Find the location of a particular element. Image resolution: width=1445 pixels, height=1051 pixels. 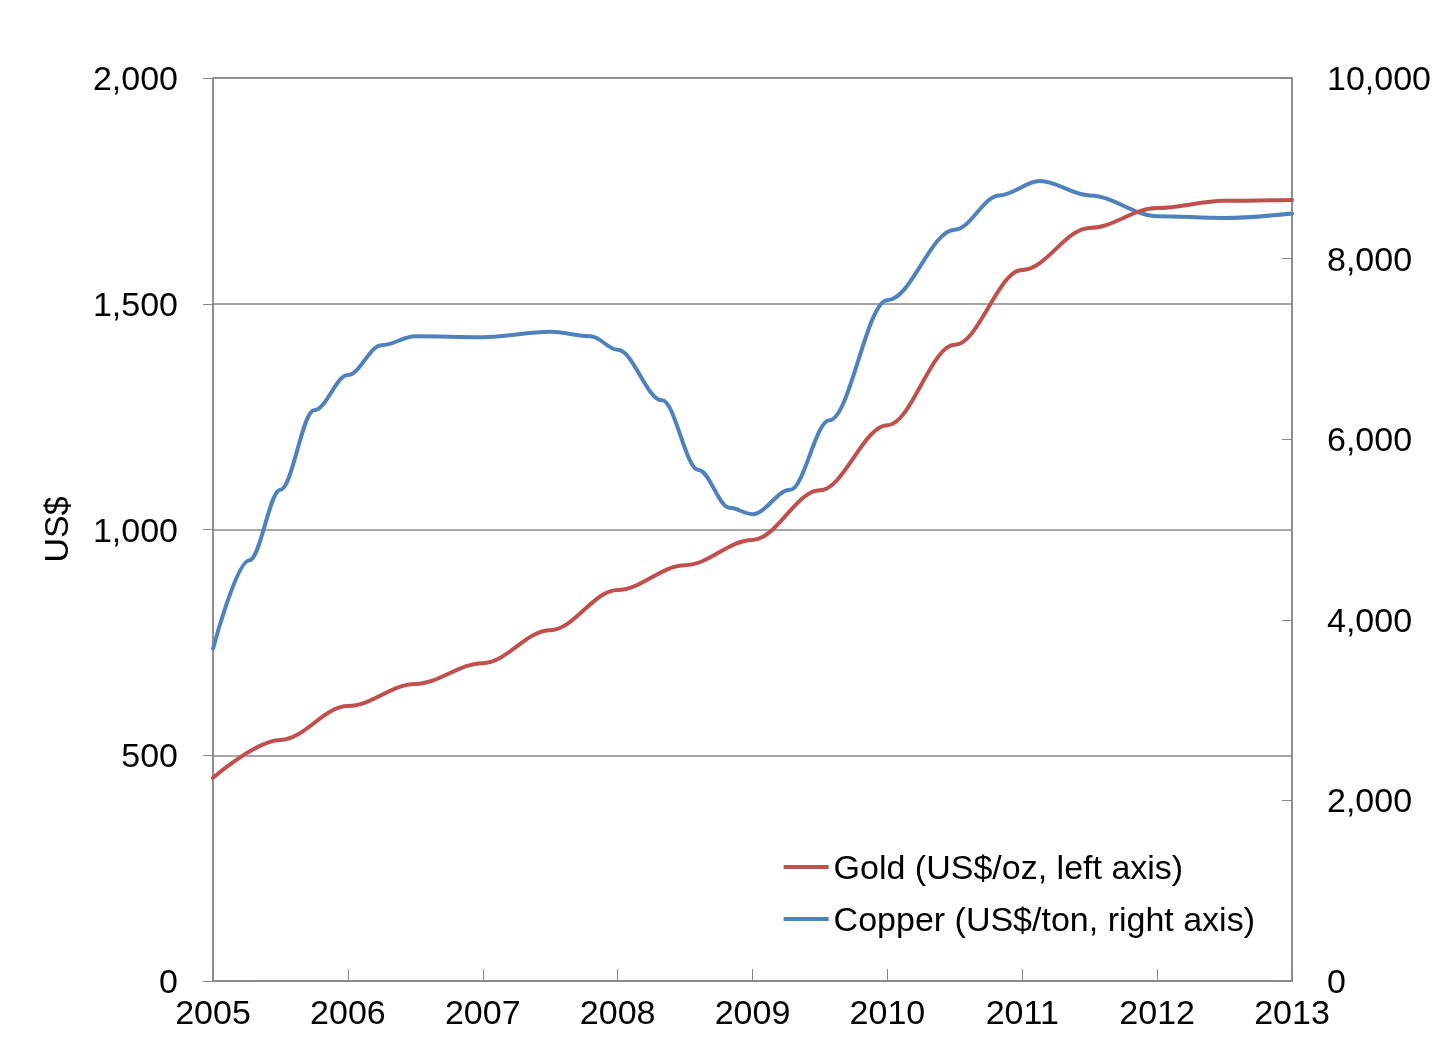

x-tick-label: 2007 is located at coordinates (482, 1012).